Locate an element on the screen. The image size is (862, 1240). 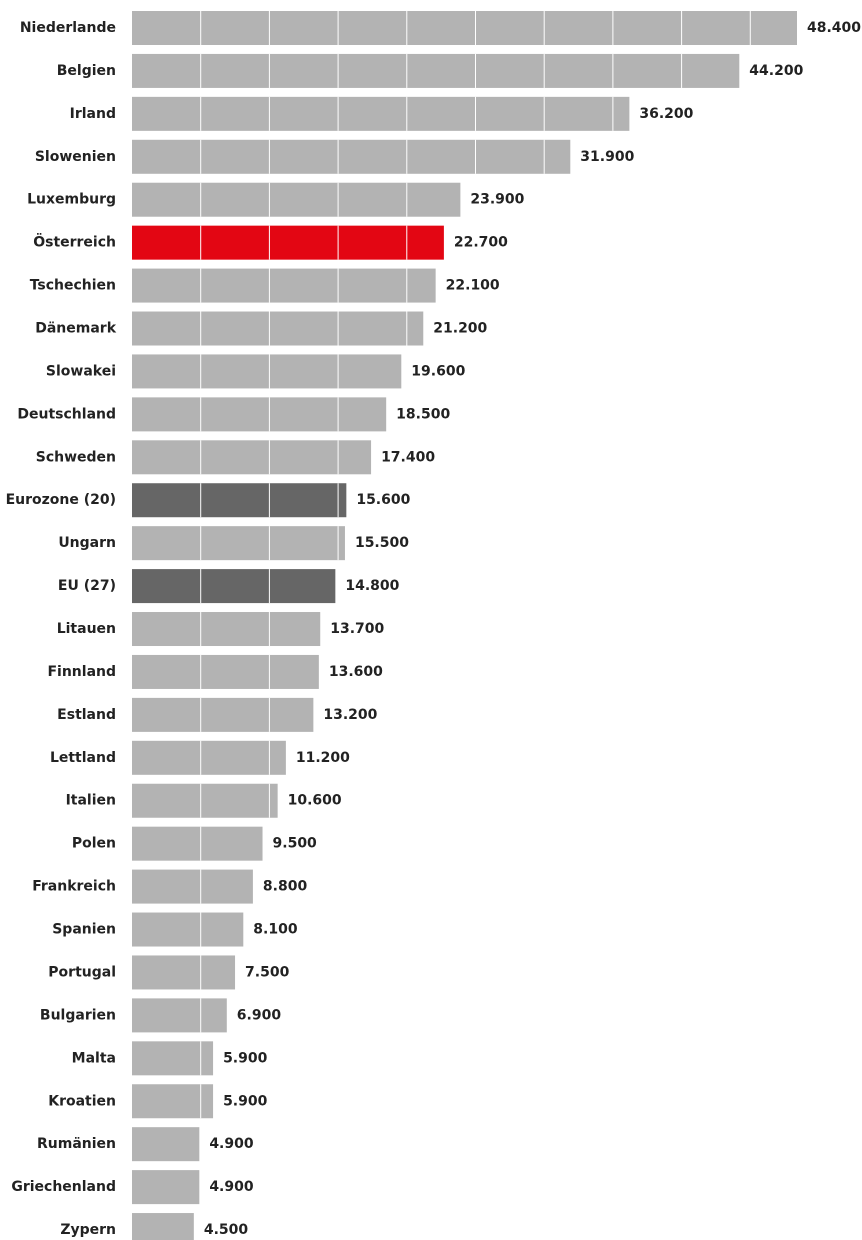
bar-ungarn is located at coordinates (238, 543).